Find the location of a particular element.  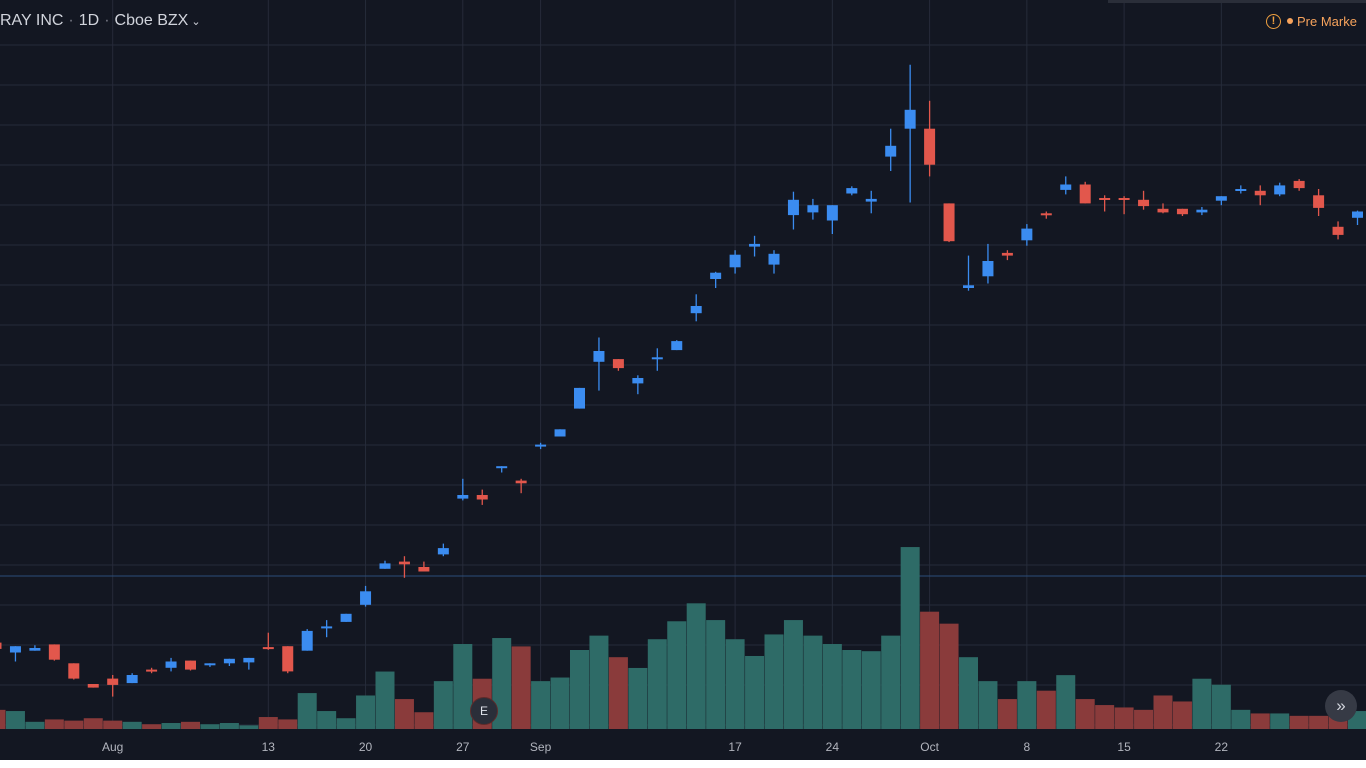

x-tick-label: 24 is located at coordinates (832, 747).